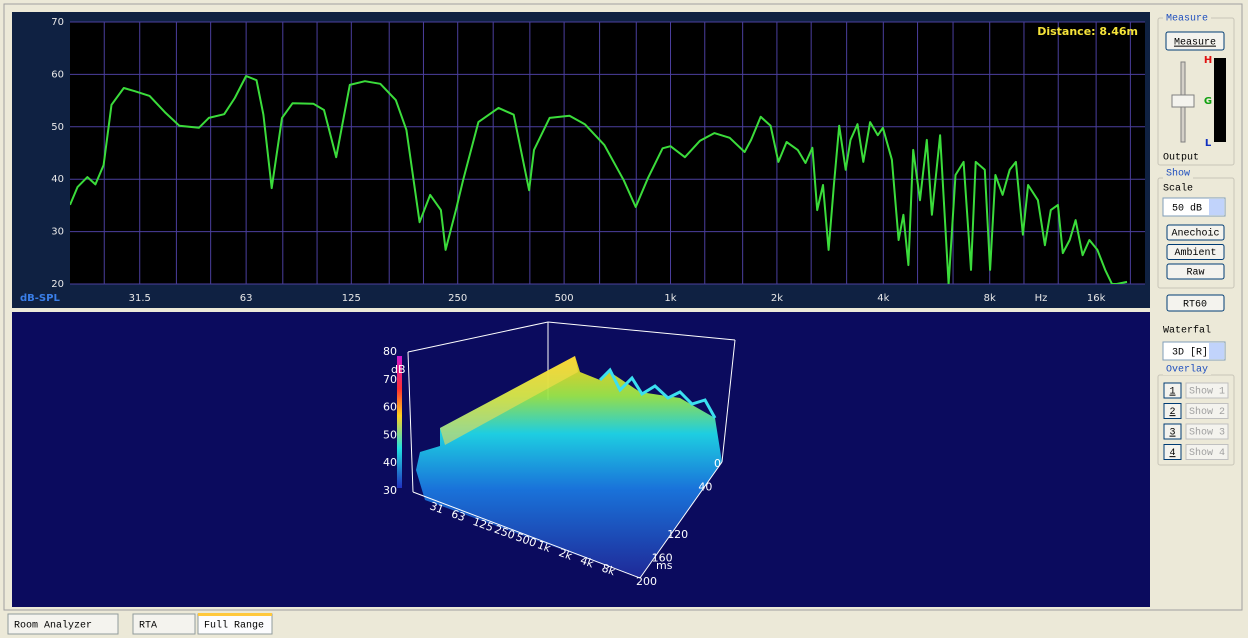  Describe the element at coordinates (1220, 100) in the screenshot. I see `level-meter` at that location.